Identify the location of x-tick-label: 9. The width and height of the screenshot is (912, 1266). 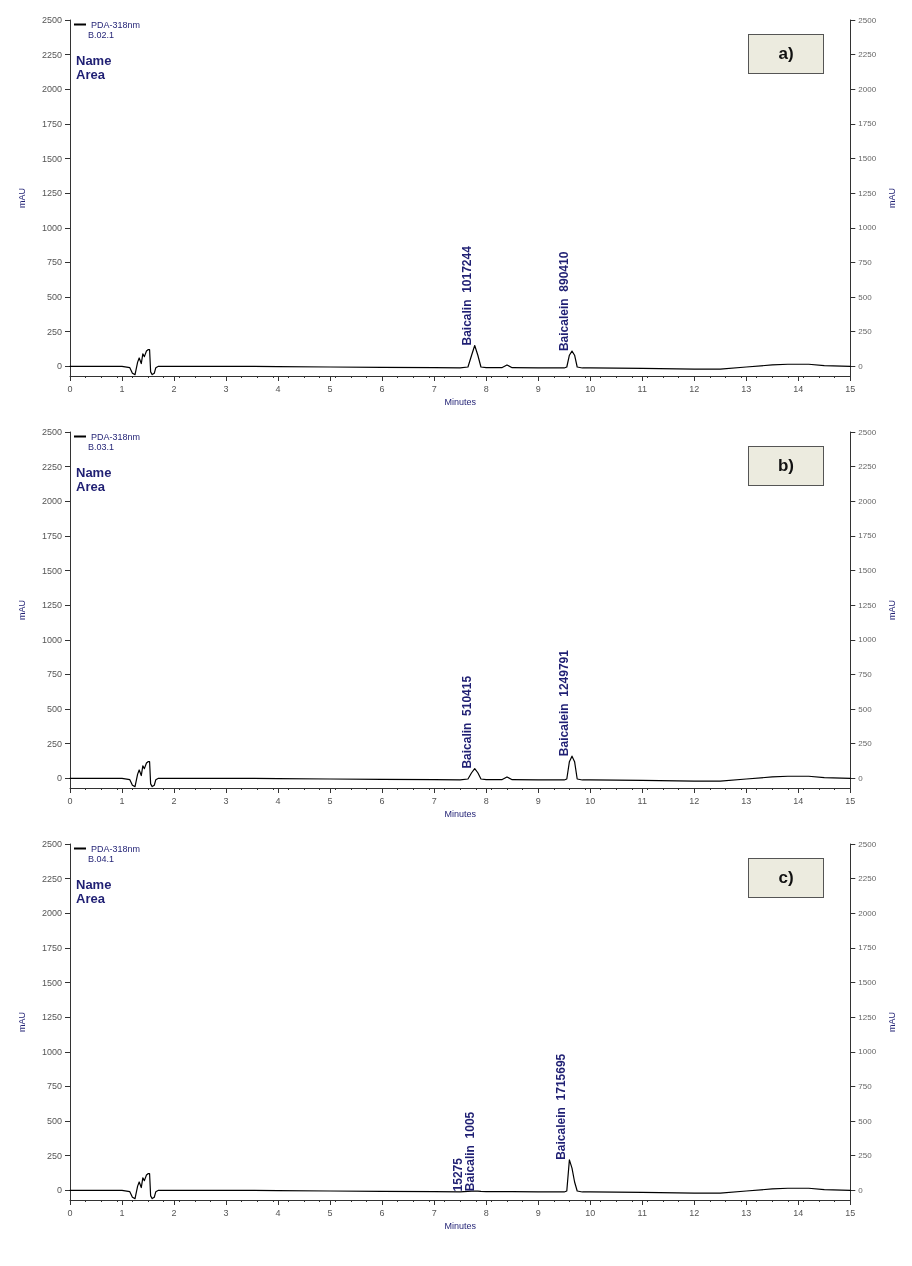
(538, 800).